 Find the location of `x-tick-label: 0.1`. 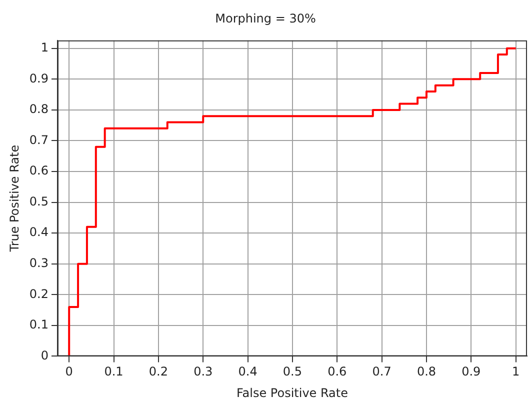

x-tick-label: 0.1 is located at coordinates (114, 371).